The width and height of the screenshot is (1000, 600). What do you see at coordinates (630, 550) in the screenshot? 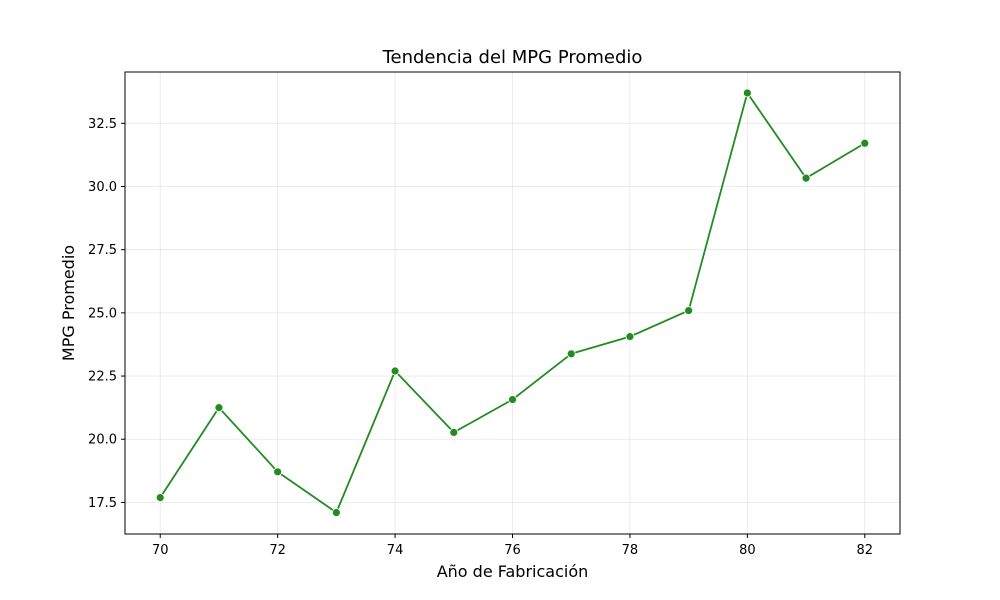
I see `x-tick-label: 78` at bounding box center [630, 550].